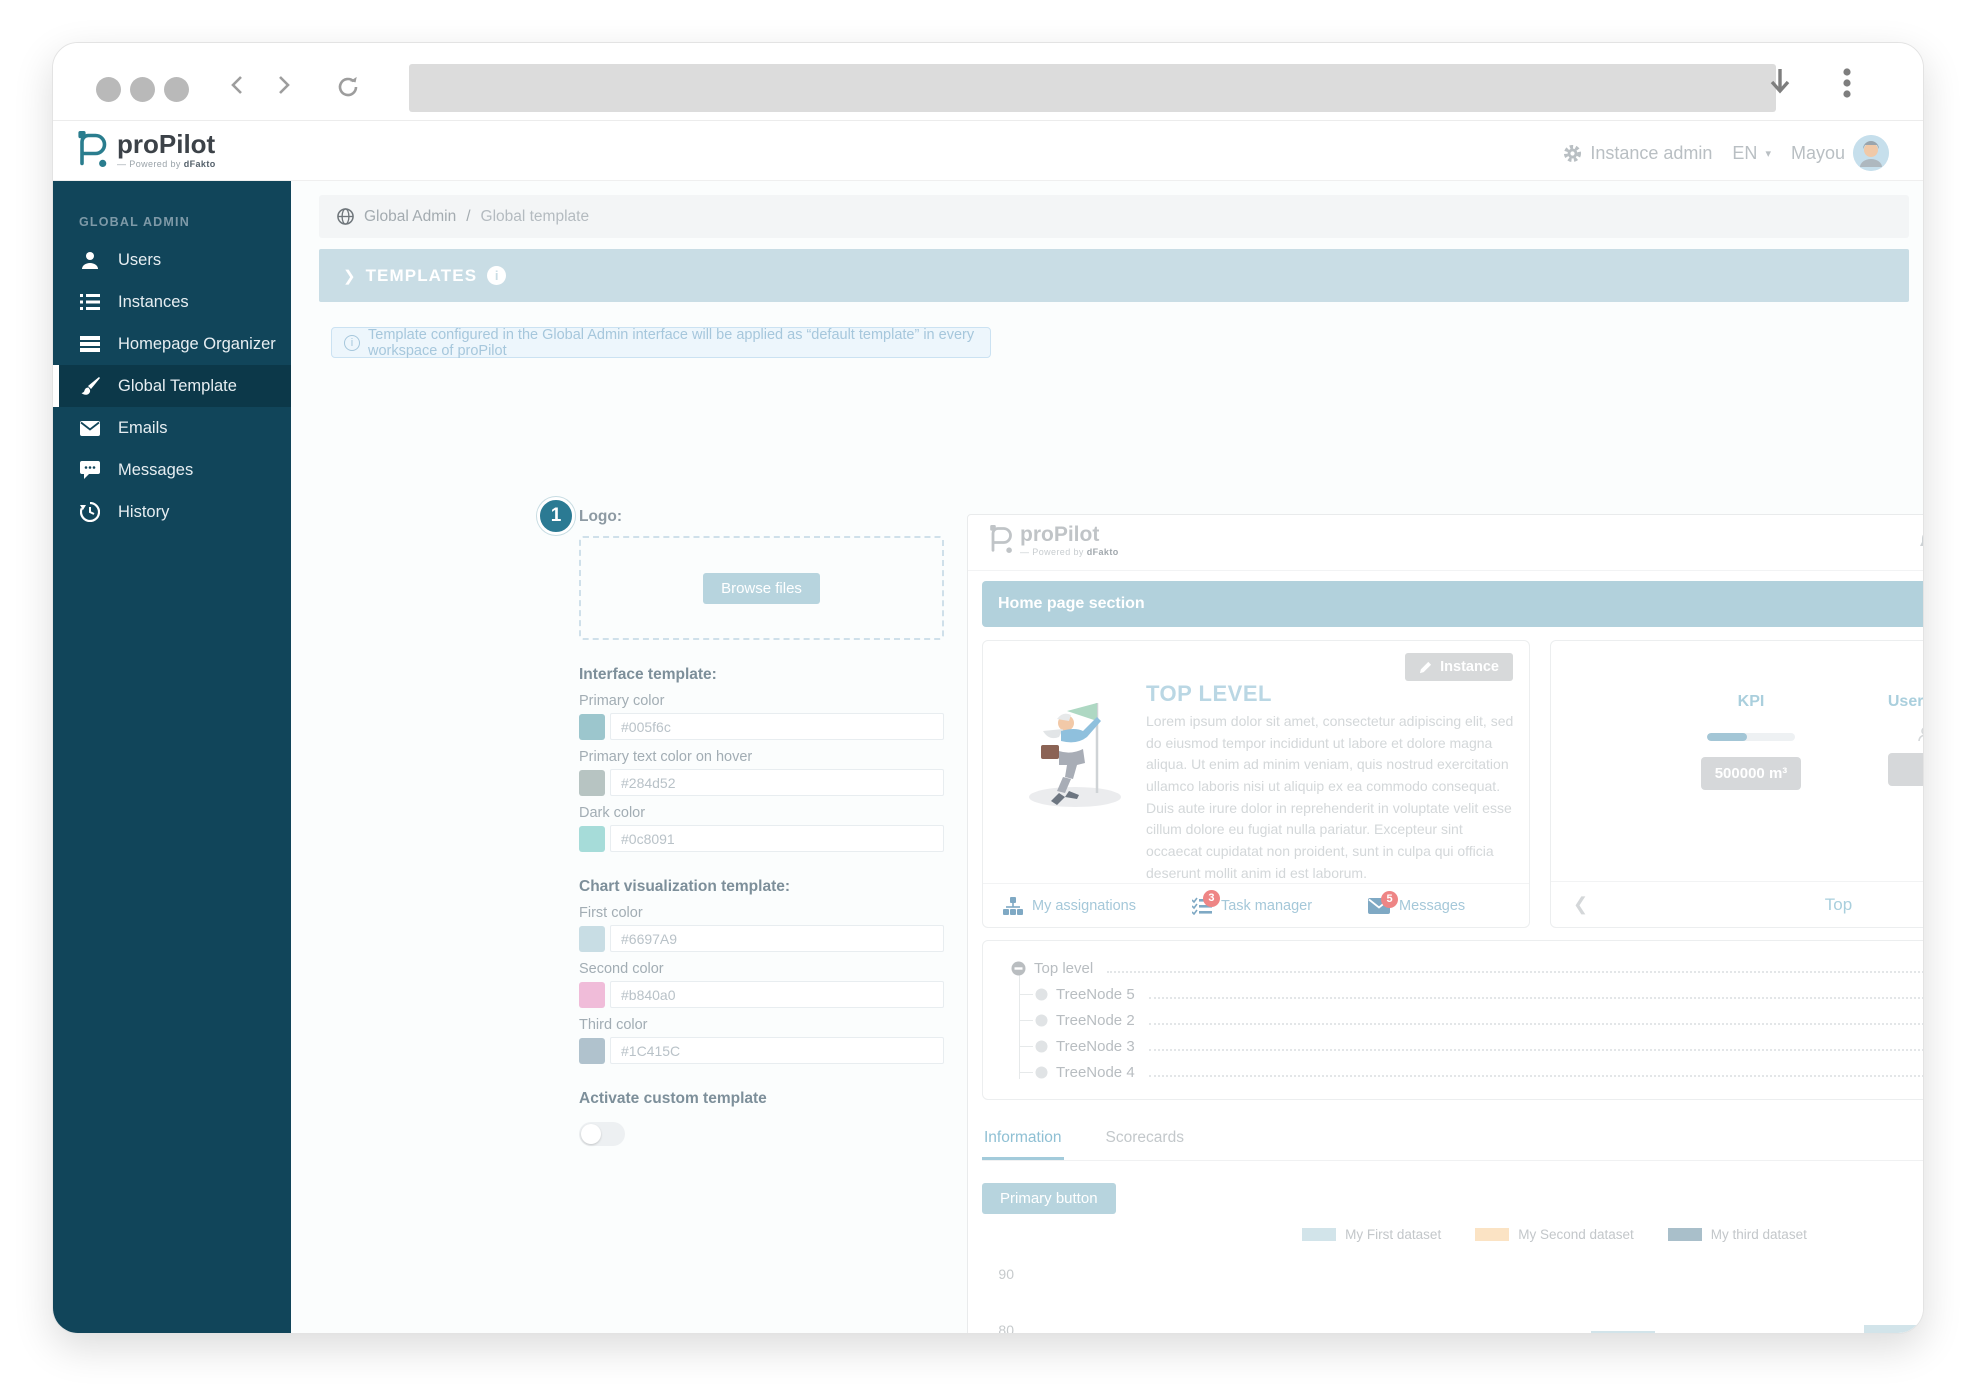  I want to click on download-button, so click(1780, 82).